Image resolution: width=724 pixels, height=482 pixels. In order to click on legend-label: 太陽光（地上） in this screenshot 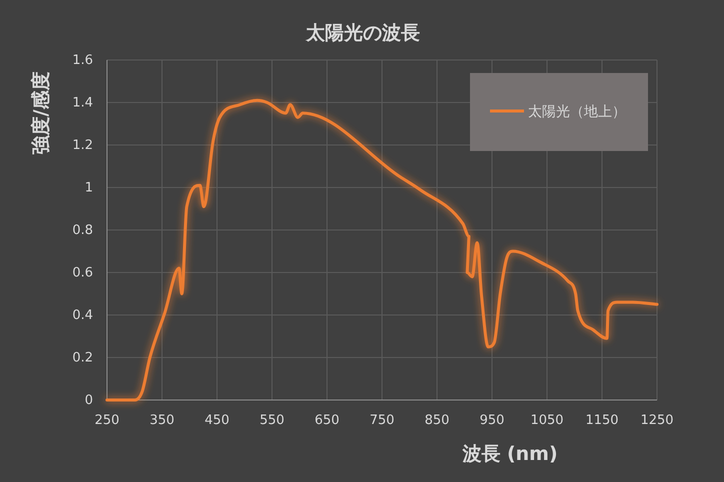, I will do `click(577, 112)`.